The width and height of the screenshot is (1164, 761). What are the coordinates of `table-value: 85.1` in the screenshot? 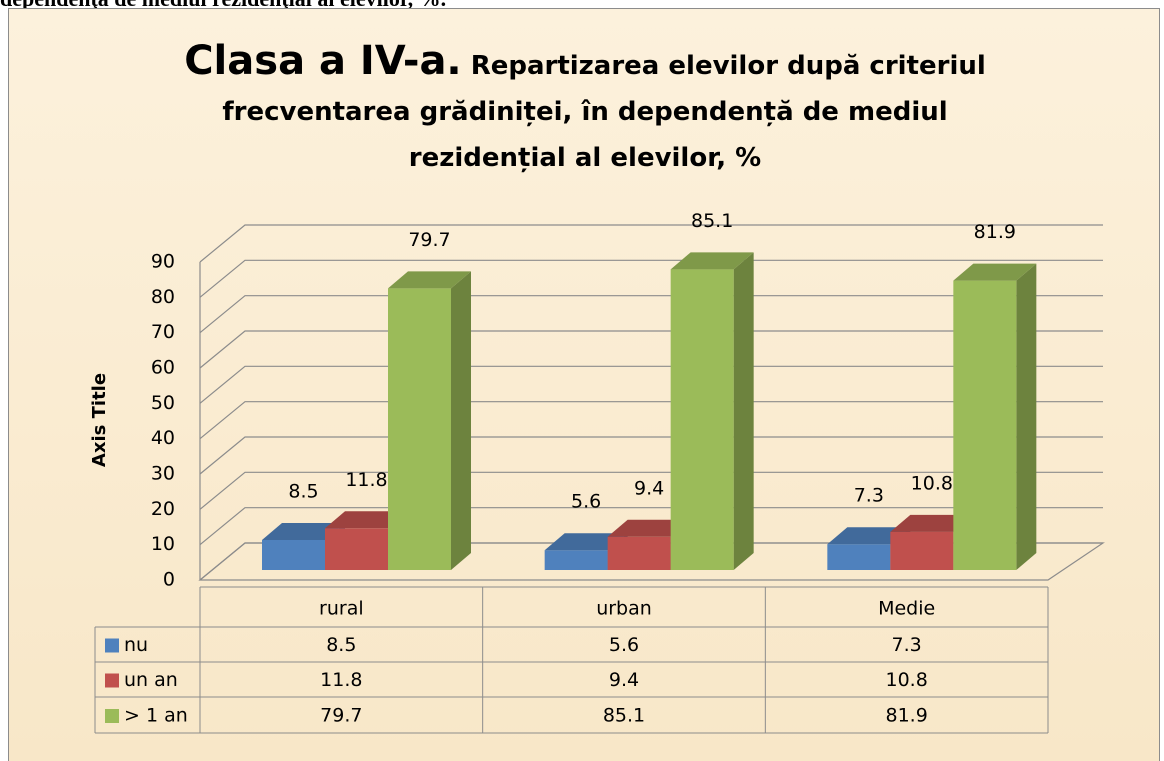 It's located at (624, 716).